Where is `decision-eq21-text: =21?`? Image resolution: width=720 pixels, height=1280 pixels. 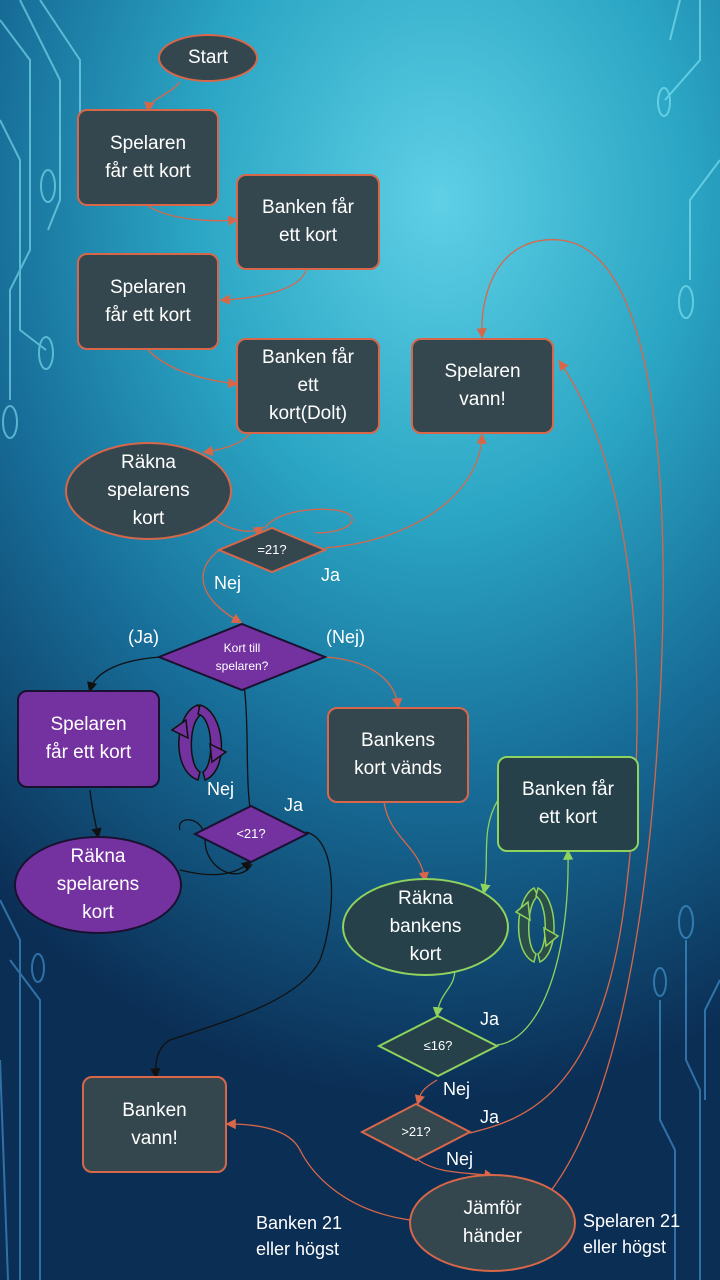
decision-eq21-text: =21? is located at coordinates (272, 549).